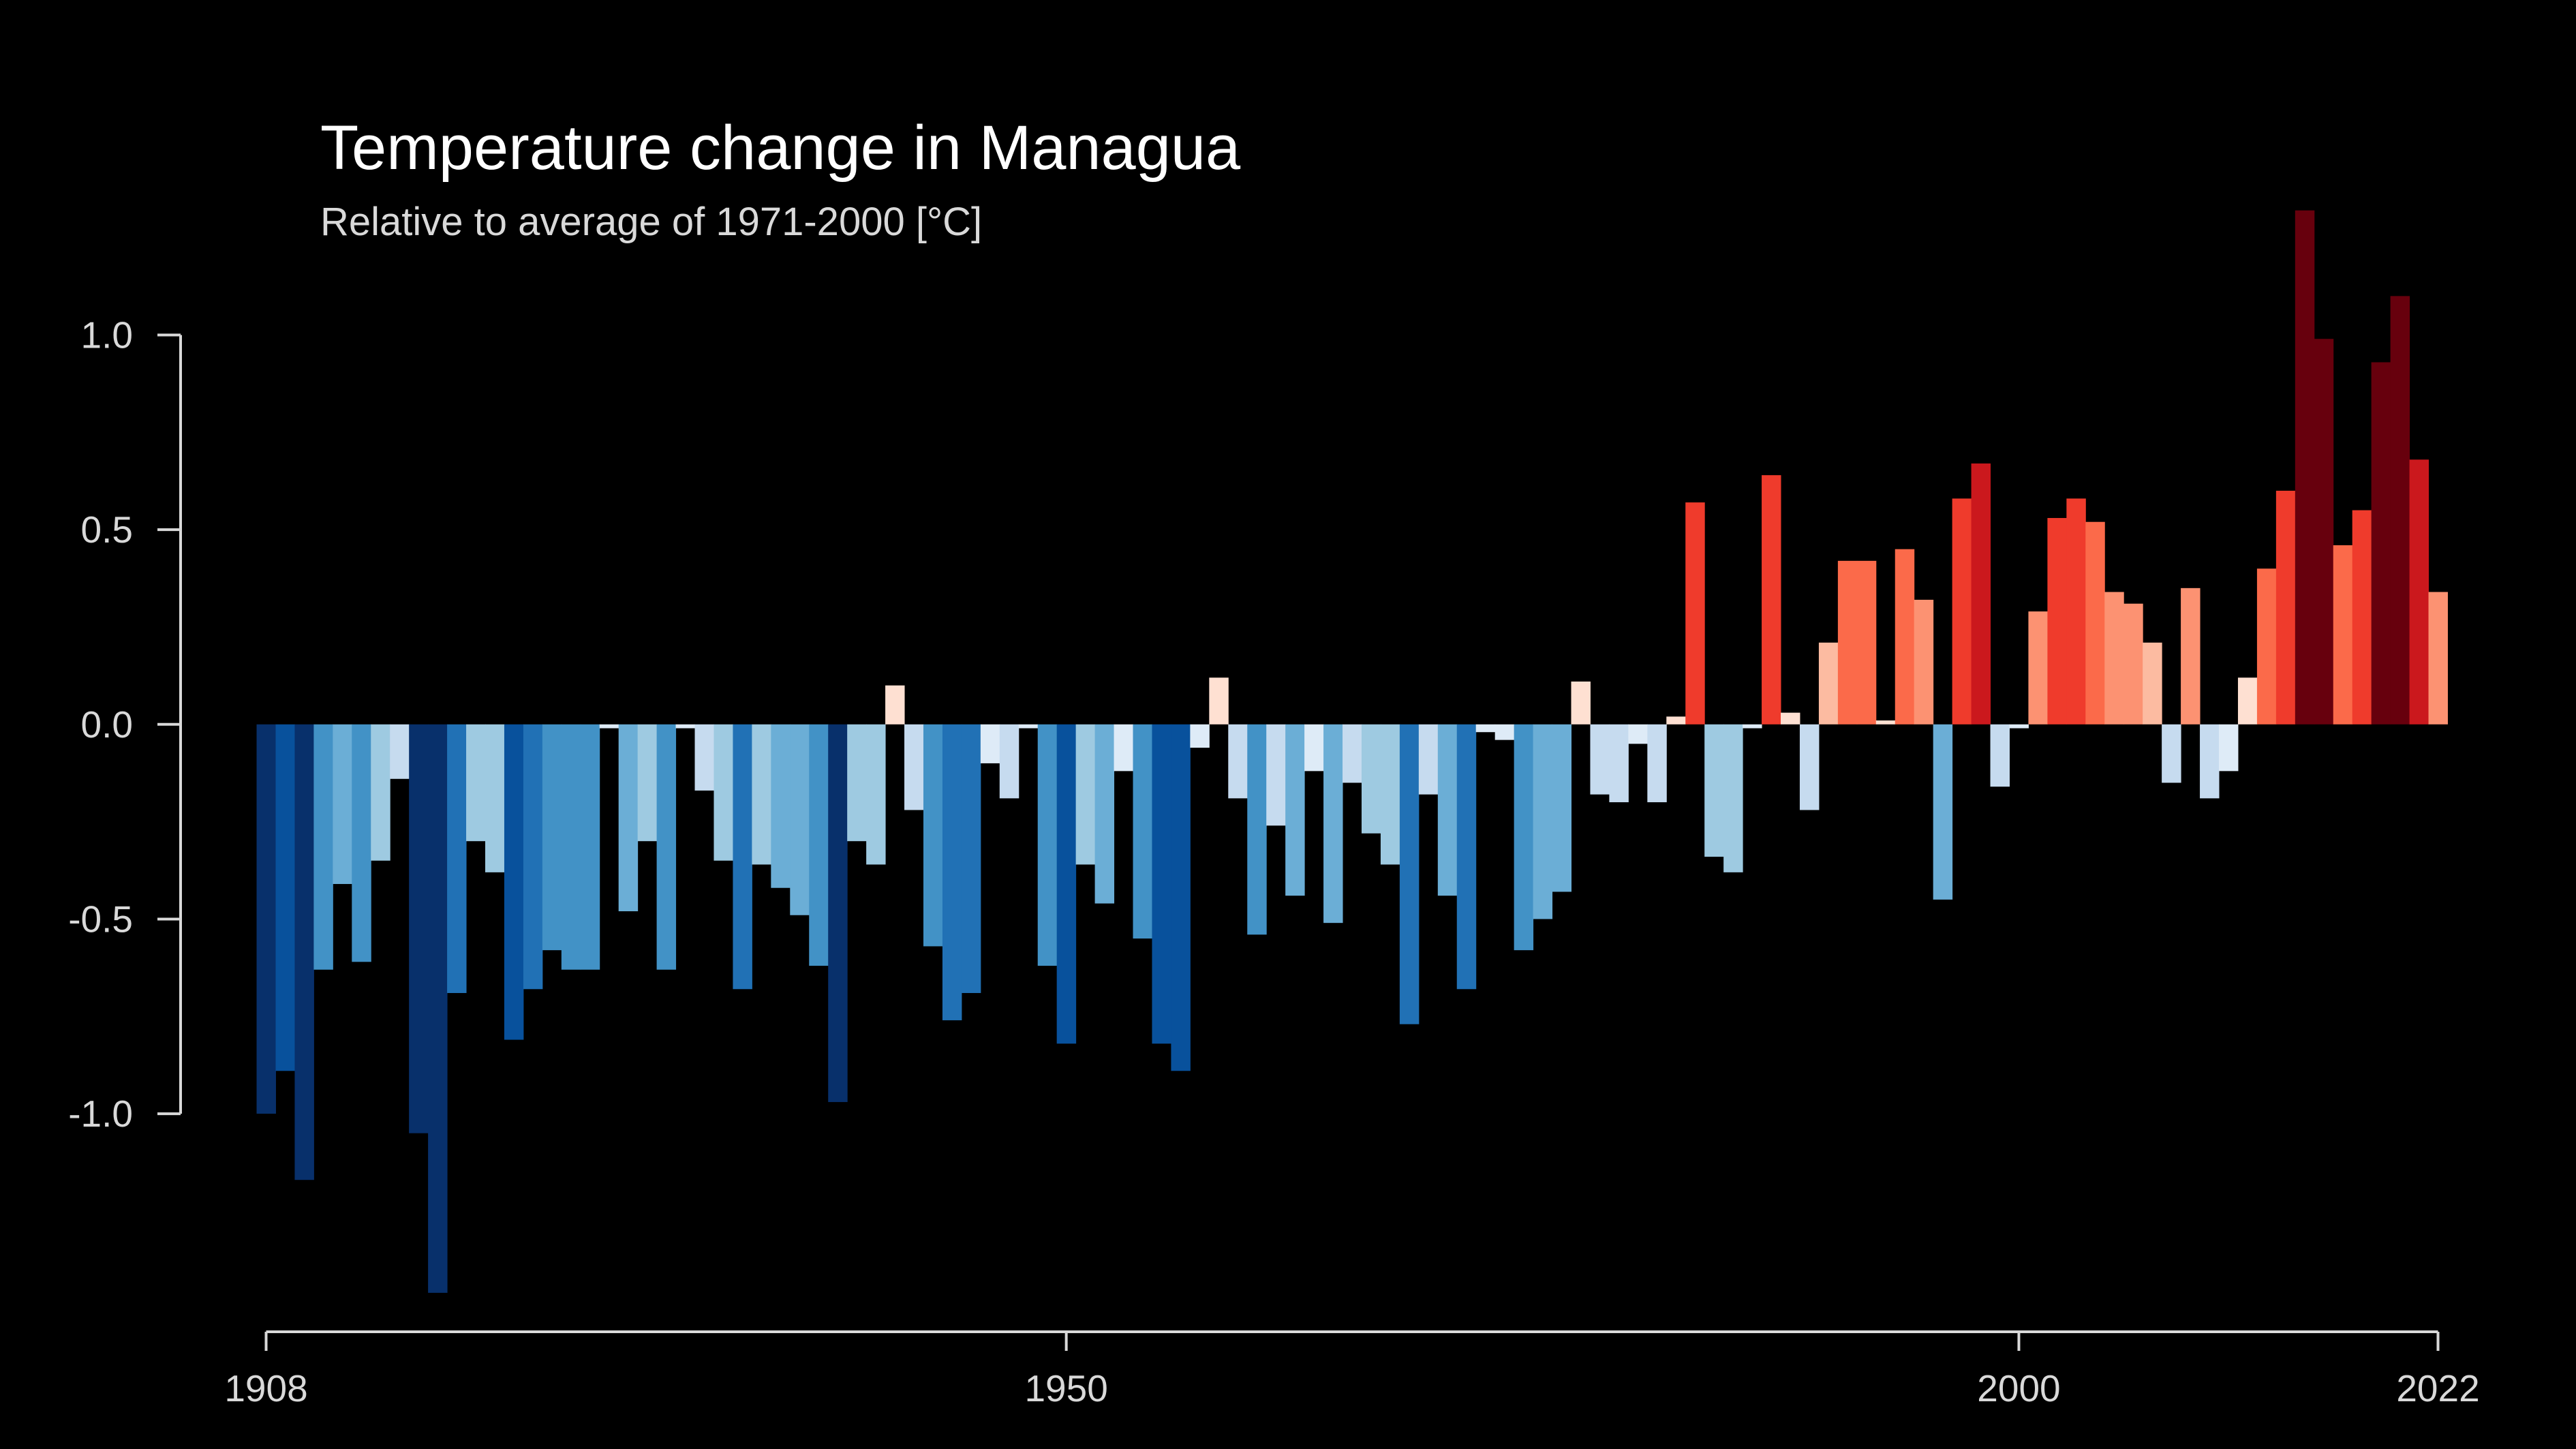 The height and width of the screenshot is (1449, 2576). What do you see at coordinates (100, 1114) in the screenshot?
I see `y-tick-label: -1.0` at bounding box center [100, 1114].